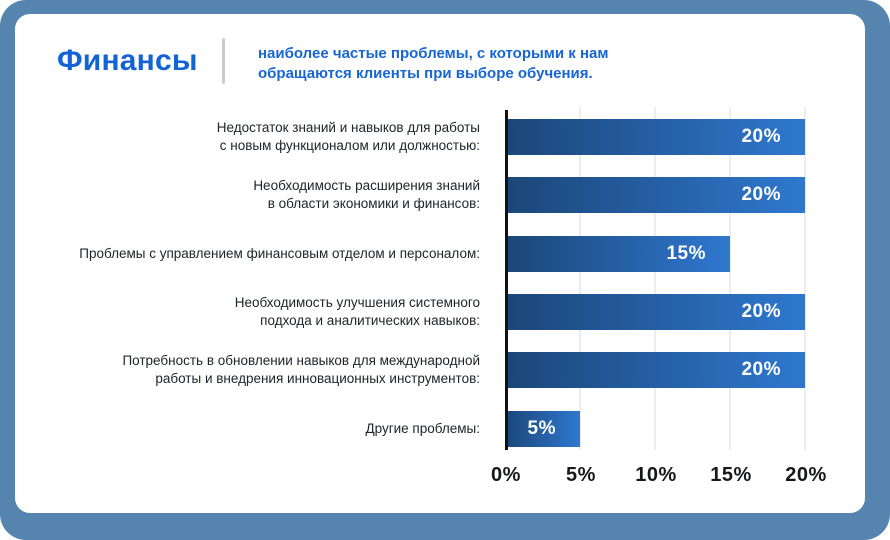  I want to click on x-axis-tick: 15%, so click(731, 475).